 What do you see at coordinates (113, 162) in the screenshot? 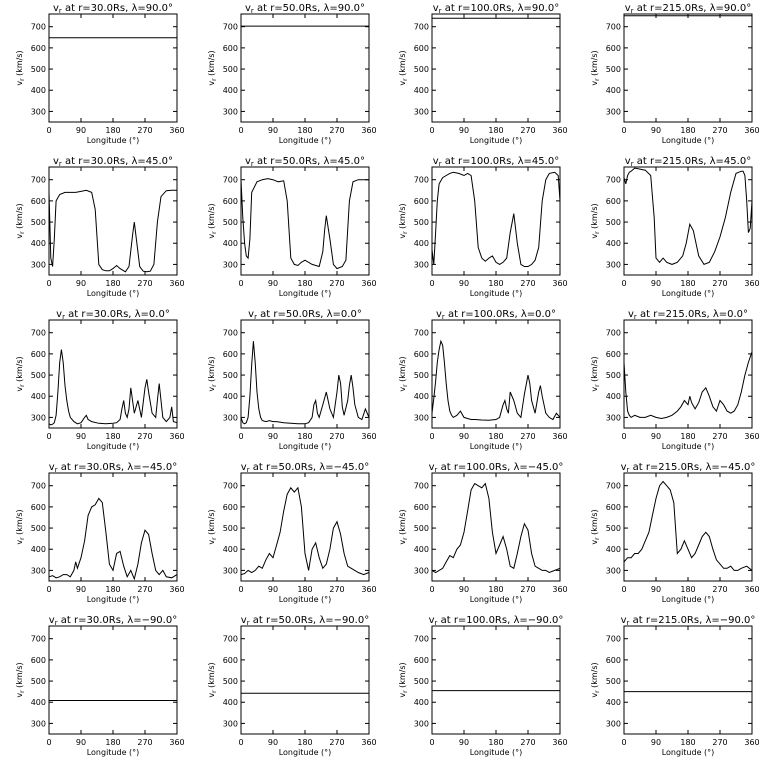
I see `panel-title: vr at r=30.0Rs, λ=45.0°` at bounding box center [113, 162].